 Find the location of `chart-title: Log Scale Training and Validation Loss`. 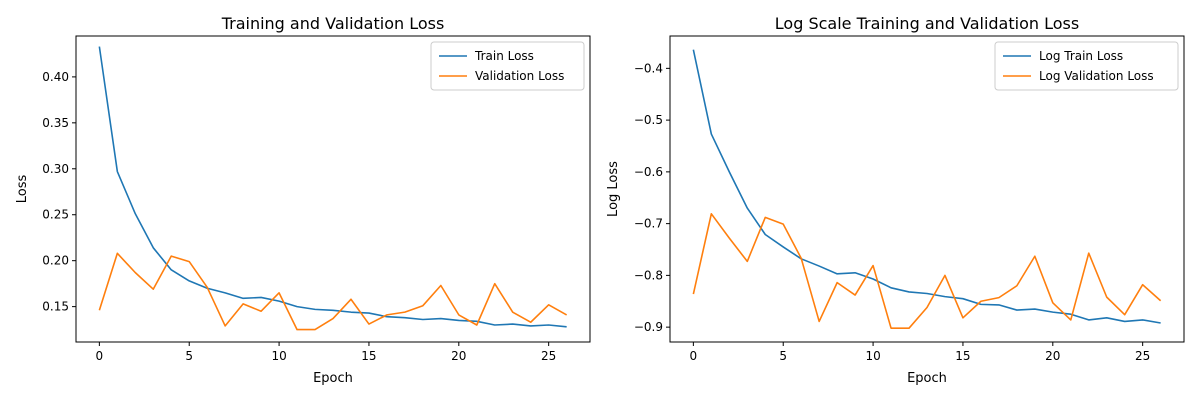

chart-title: Log Scale Training and Validation Loss is located at coordinates (927, 23).